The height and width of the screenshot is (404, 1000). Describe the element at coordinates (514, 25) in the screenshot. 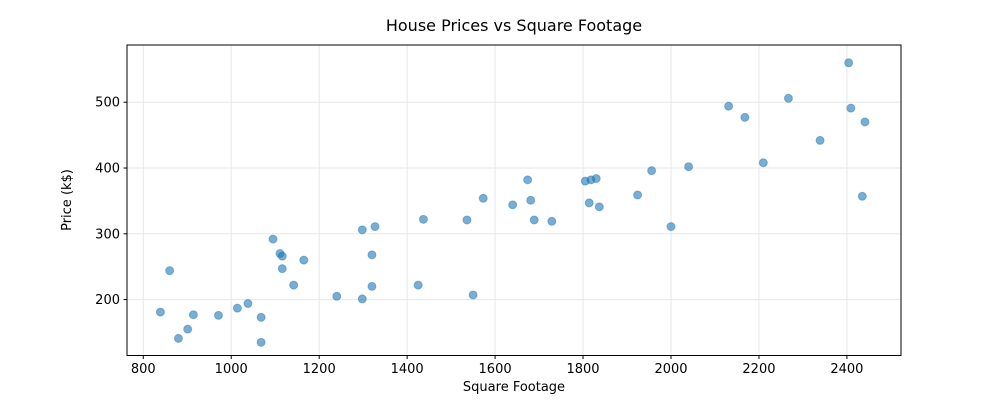

I see `chart-title: House Prices vs Square Footage` at that location.